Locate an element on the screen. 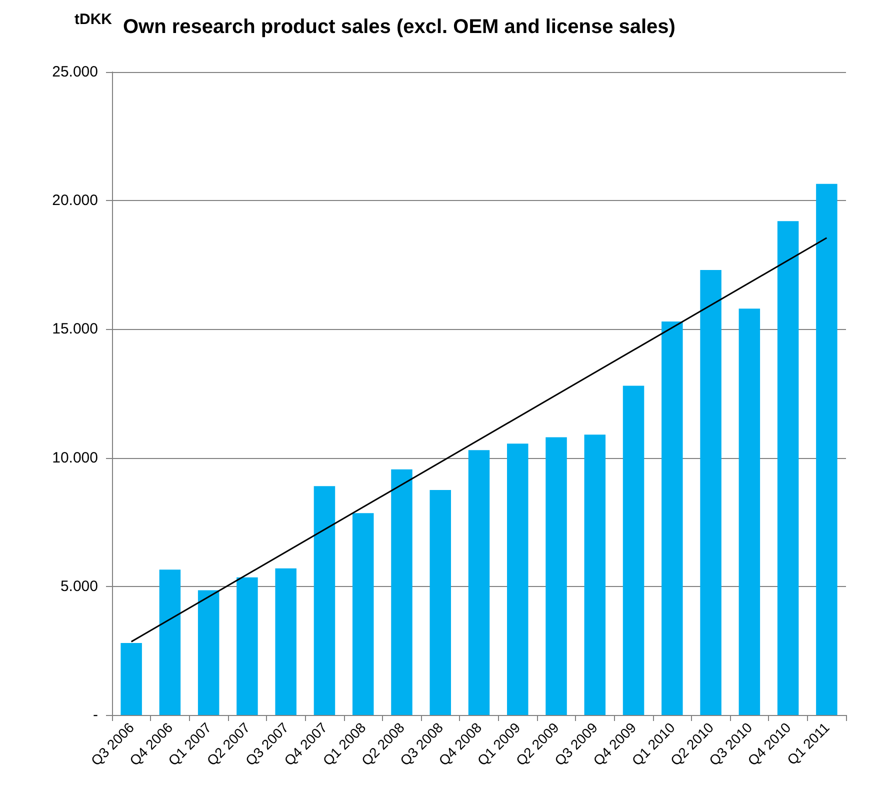 The image size is (872, 808). chart-title: Own research product sales (excl. OEM and license sales) is located at coordinates (399, 27).